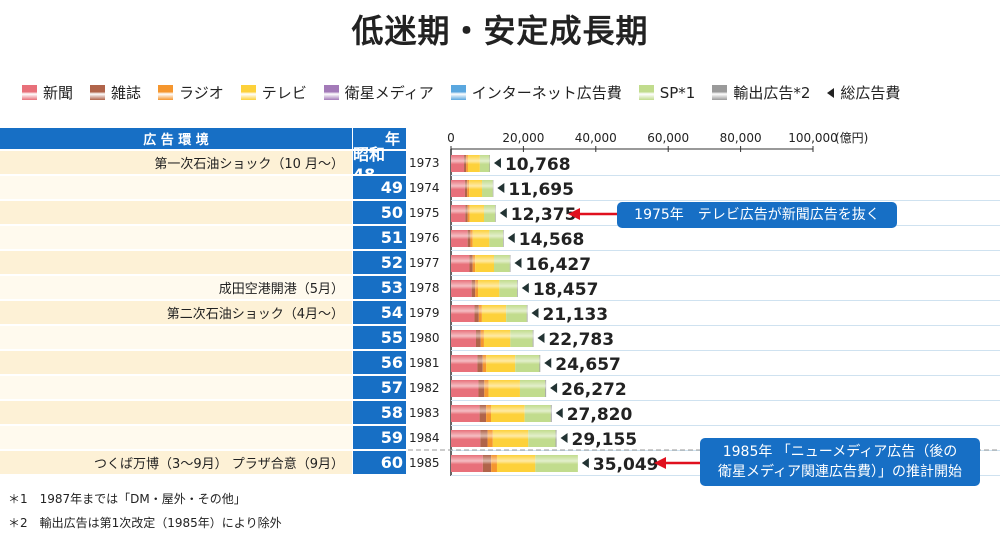 This screenshot has height=540, width=1000. I want to click on era-year-cell: 50, so click(379, 213).